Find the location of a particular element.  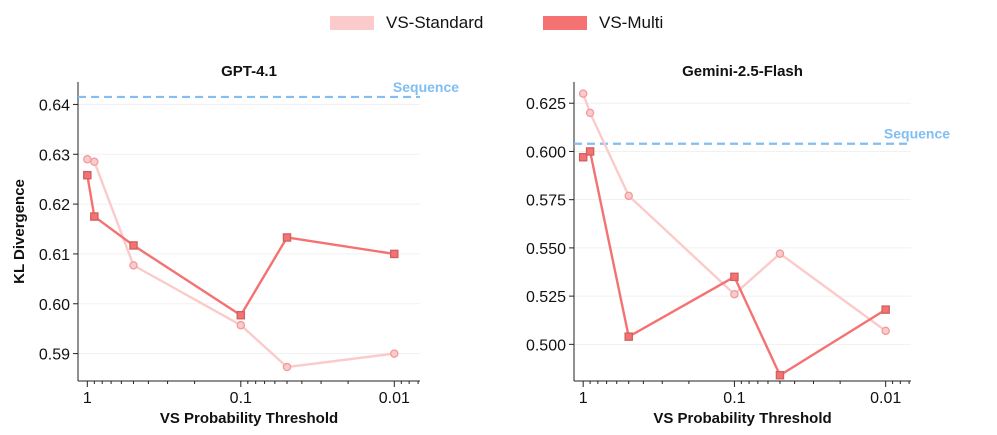

legend-swatch-vs-multi is located at coordinates (565, 23).